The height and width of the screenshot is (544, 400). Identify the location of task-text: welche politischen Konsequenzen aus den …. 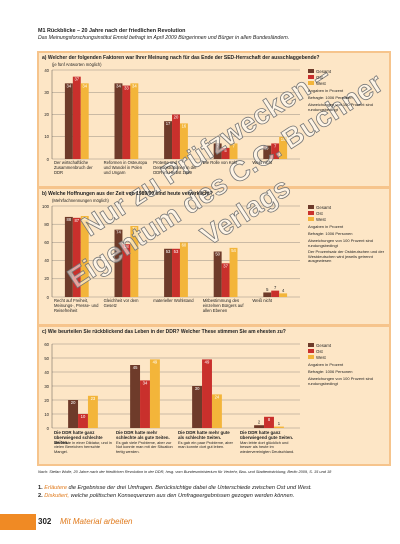
(182, 496).